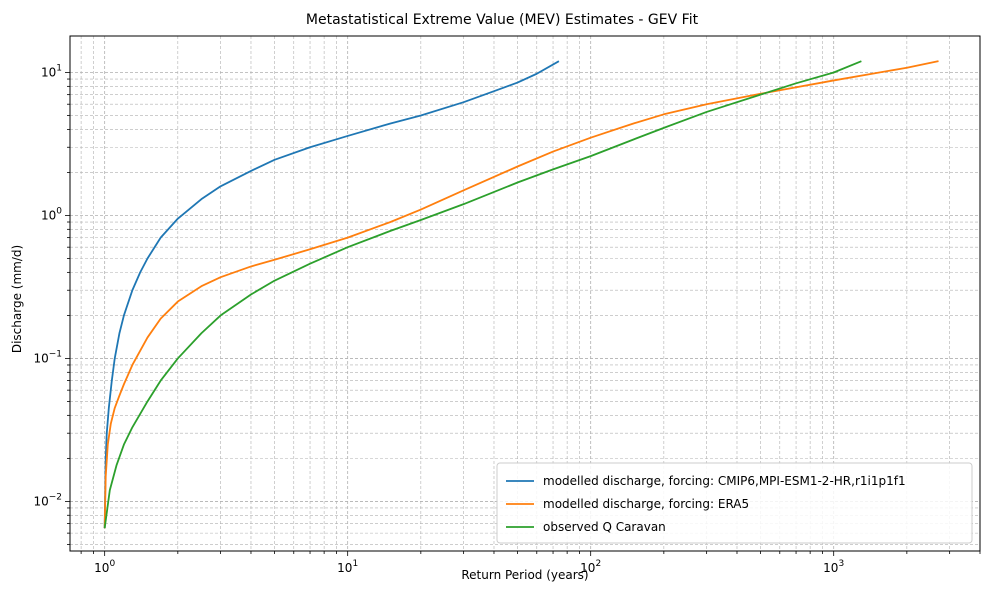 This screenshot has height=590, width=989. Describe the element at coordinates (47, 357) in the screenshot. I see `y-tick-label: 10⁻¹` at that location.